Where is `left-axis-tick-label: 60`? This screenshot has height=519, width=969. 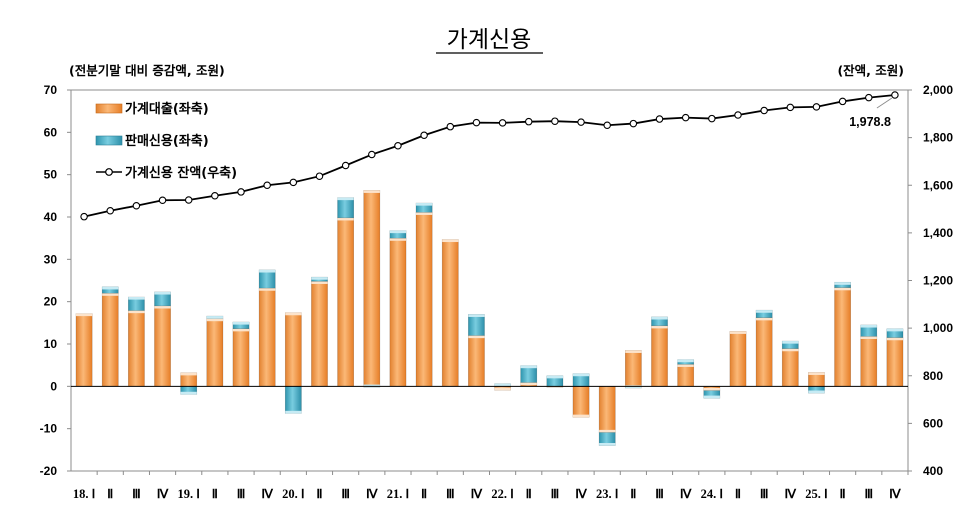
left-axis-tick-label: 60 is located at coordinates (51, 132).